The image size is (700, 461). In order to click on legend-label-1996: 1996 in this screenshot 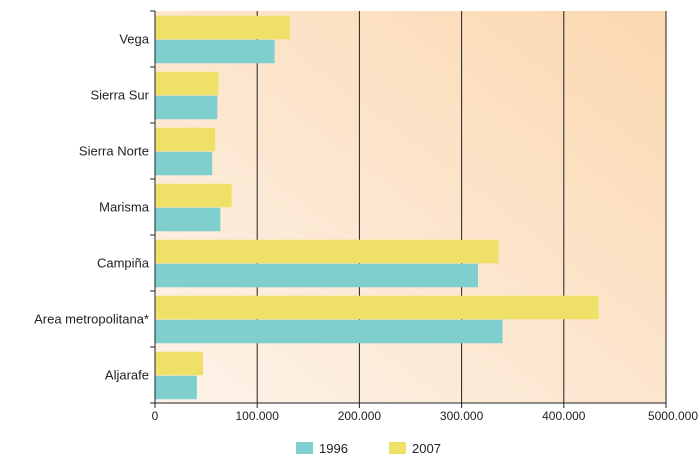, I will do `click(333, 448)`.